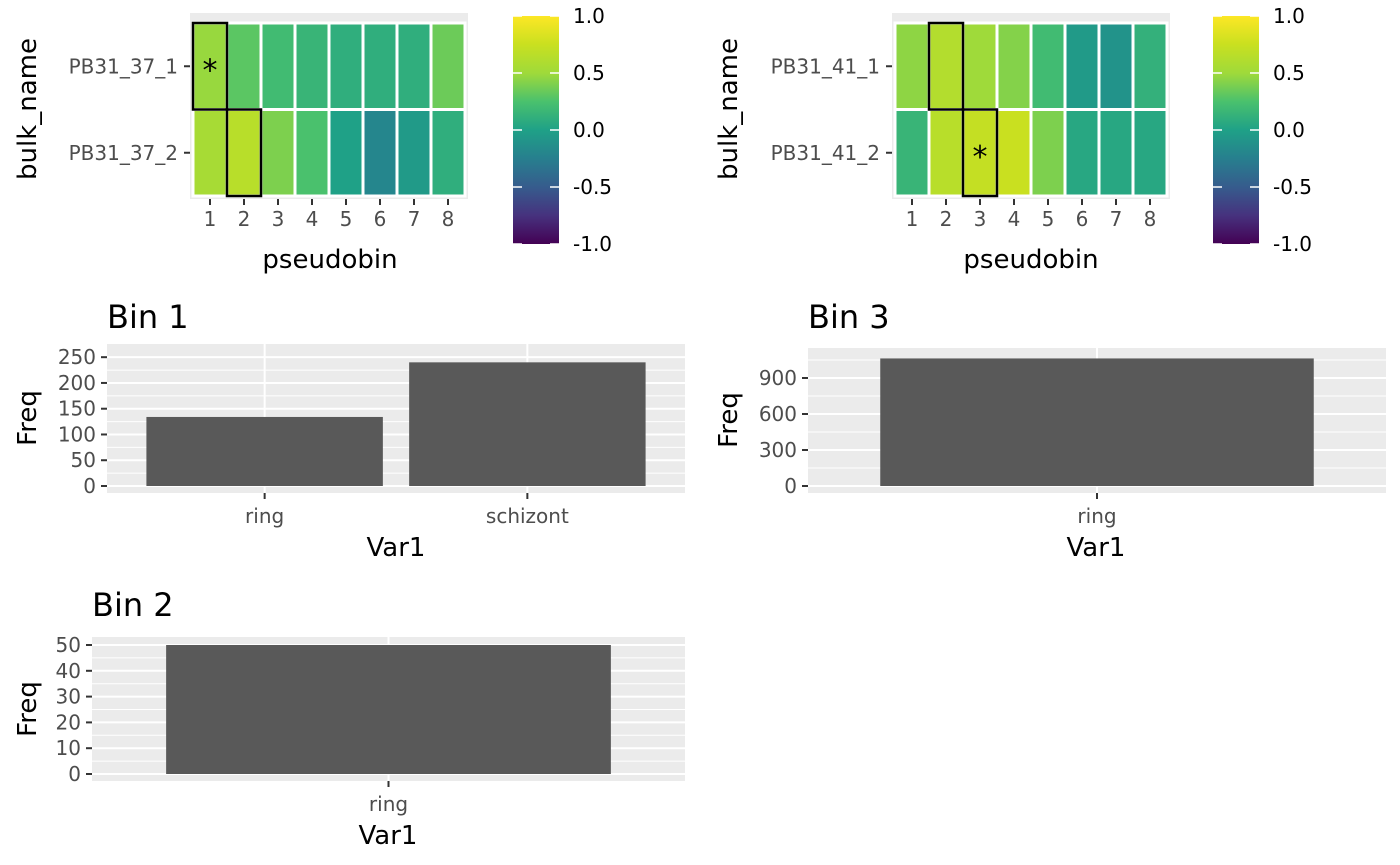  I want to click on bin-y-tick-label: 300, so click(778, 450).